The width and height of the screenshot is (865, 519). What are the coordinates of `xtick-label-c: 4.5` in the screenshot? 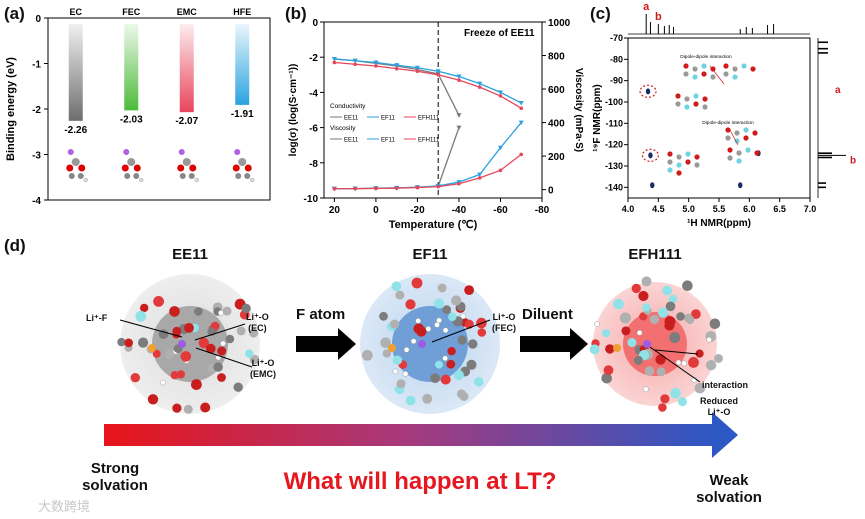 It's located at (658, 209).